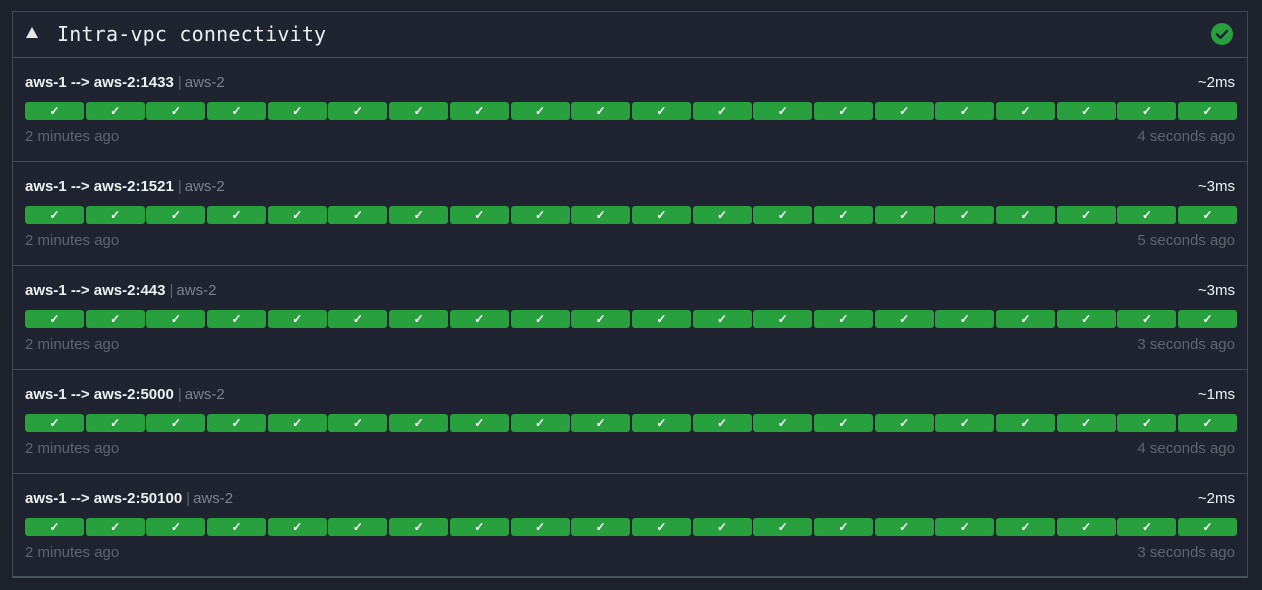 This screenshot has height=590, width=1262. I want to click on endpoint-title: aws-1 --> aws-2:443 | aws-2, so click(120, 290).